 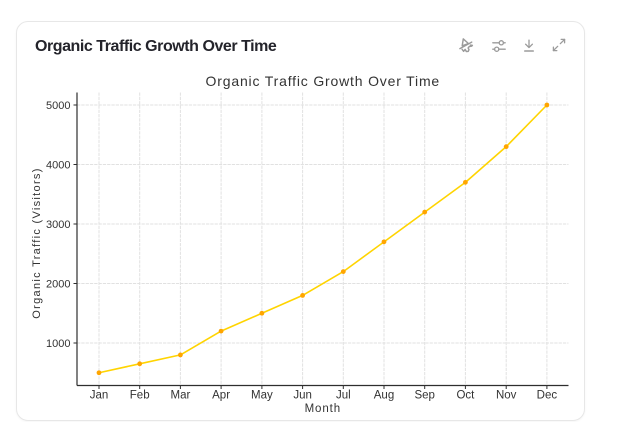 What do you see at coordinates (465, 396) in the screenshot?
I see `svg-text: Oct` at bounding box center [465, 396].